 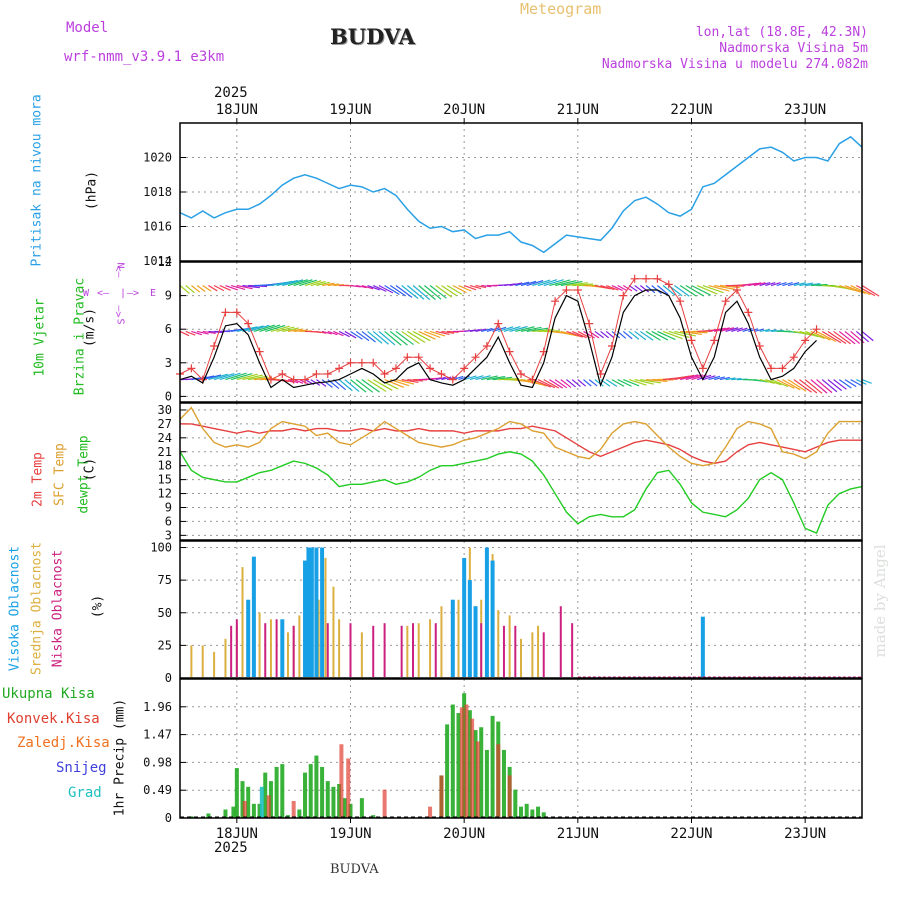 I want to click on ytick-label-temperature-18: 18, so click(x=165, y=466).